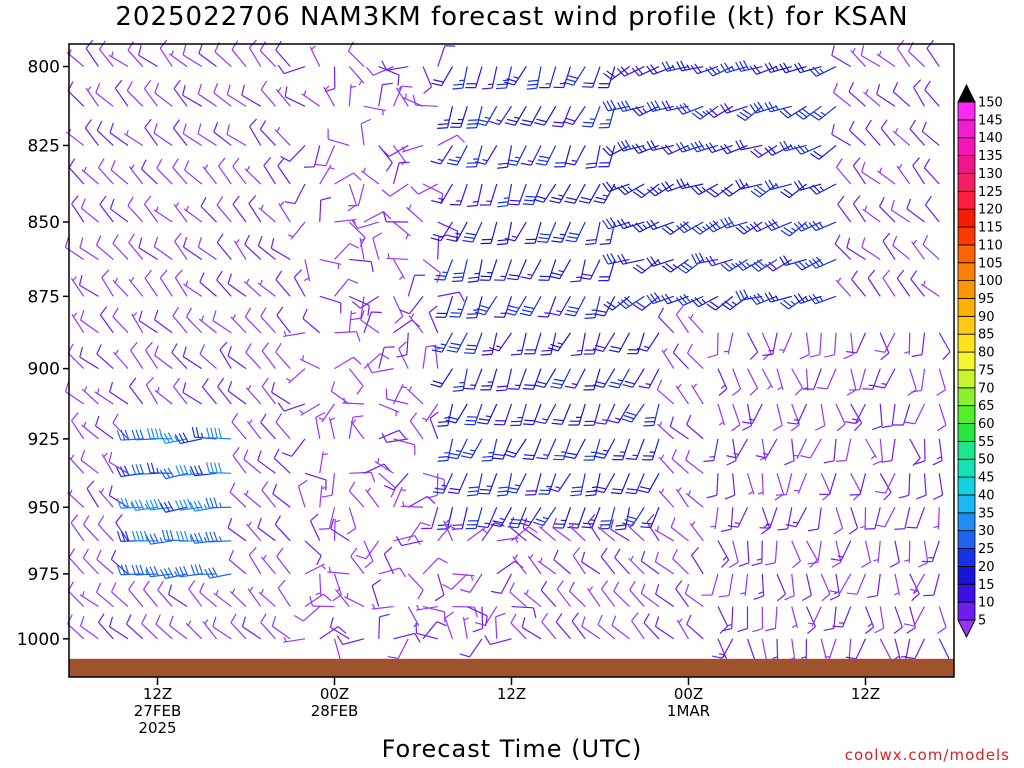 The image size is (1024, 768). Describe the element at coordinates (688, 711) in the screenshot. I see `x-tick-label: 1MAR` at that location.